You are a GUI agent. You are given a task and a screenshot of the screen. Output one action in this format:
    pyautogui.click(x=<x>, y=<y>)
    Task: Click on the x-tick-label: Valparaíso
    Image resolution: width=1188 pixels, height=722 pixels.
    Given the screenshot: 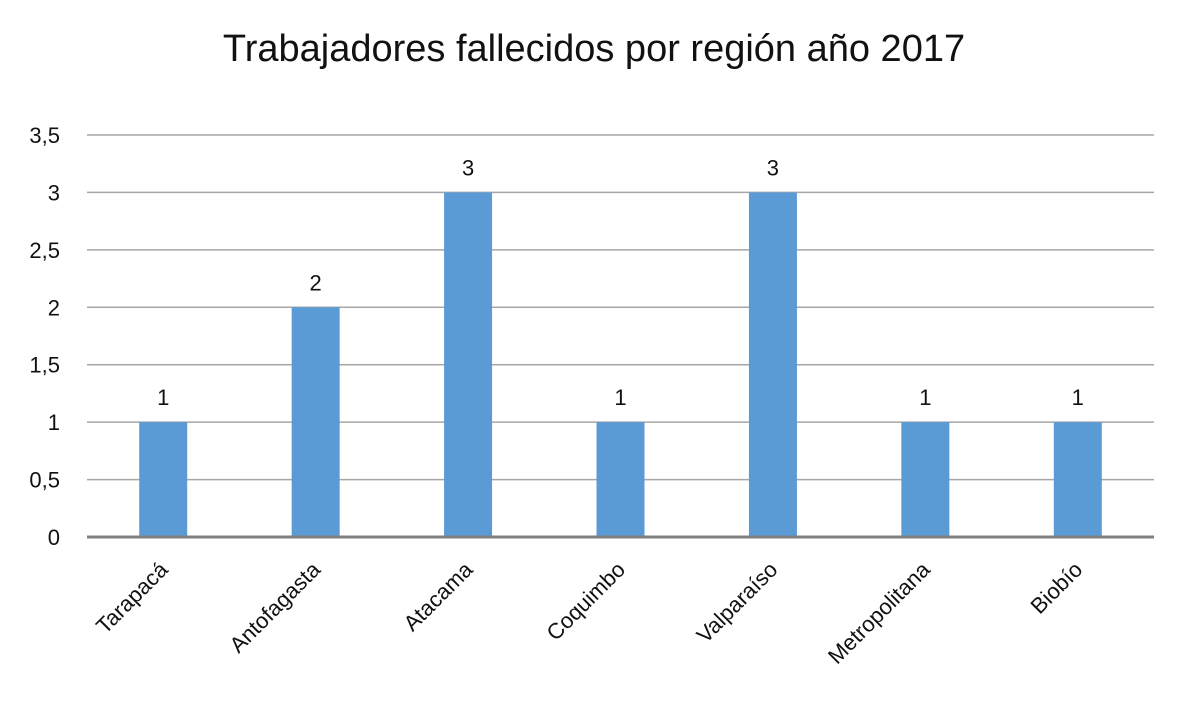 What is the action you would take?
    pyautogui.click(x=737, y=602)
    